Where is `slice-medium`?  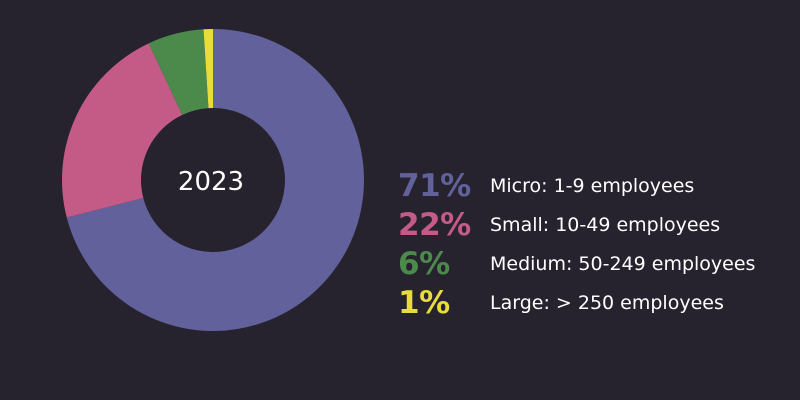 slice-medium is located at coordinates (178, 72).